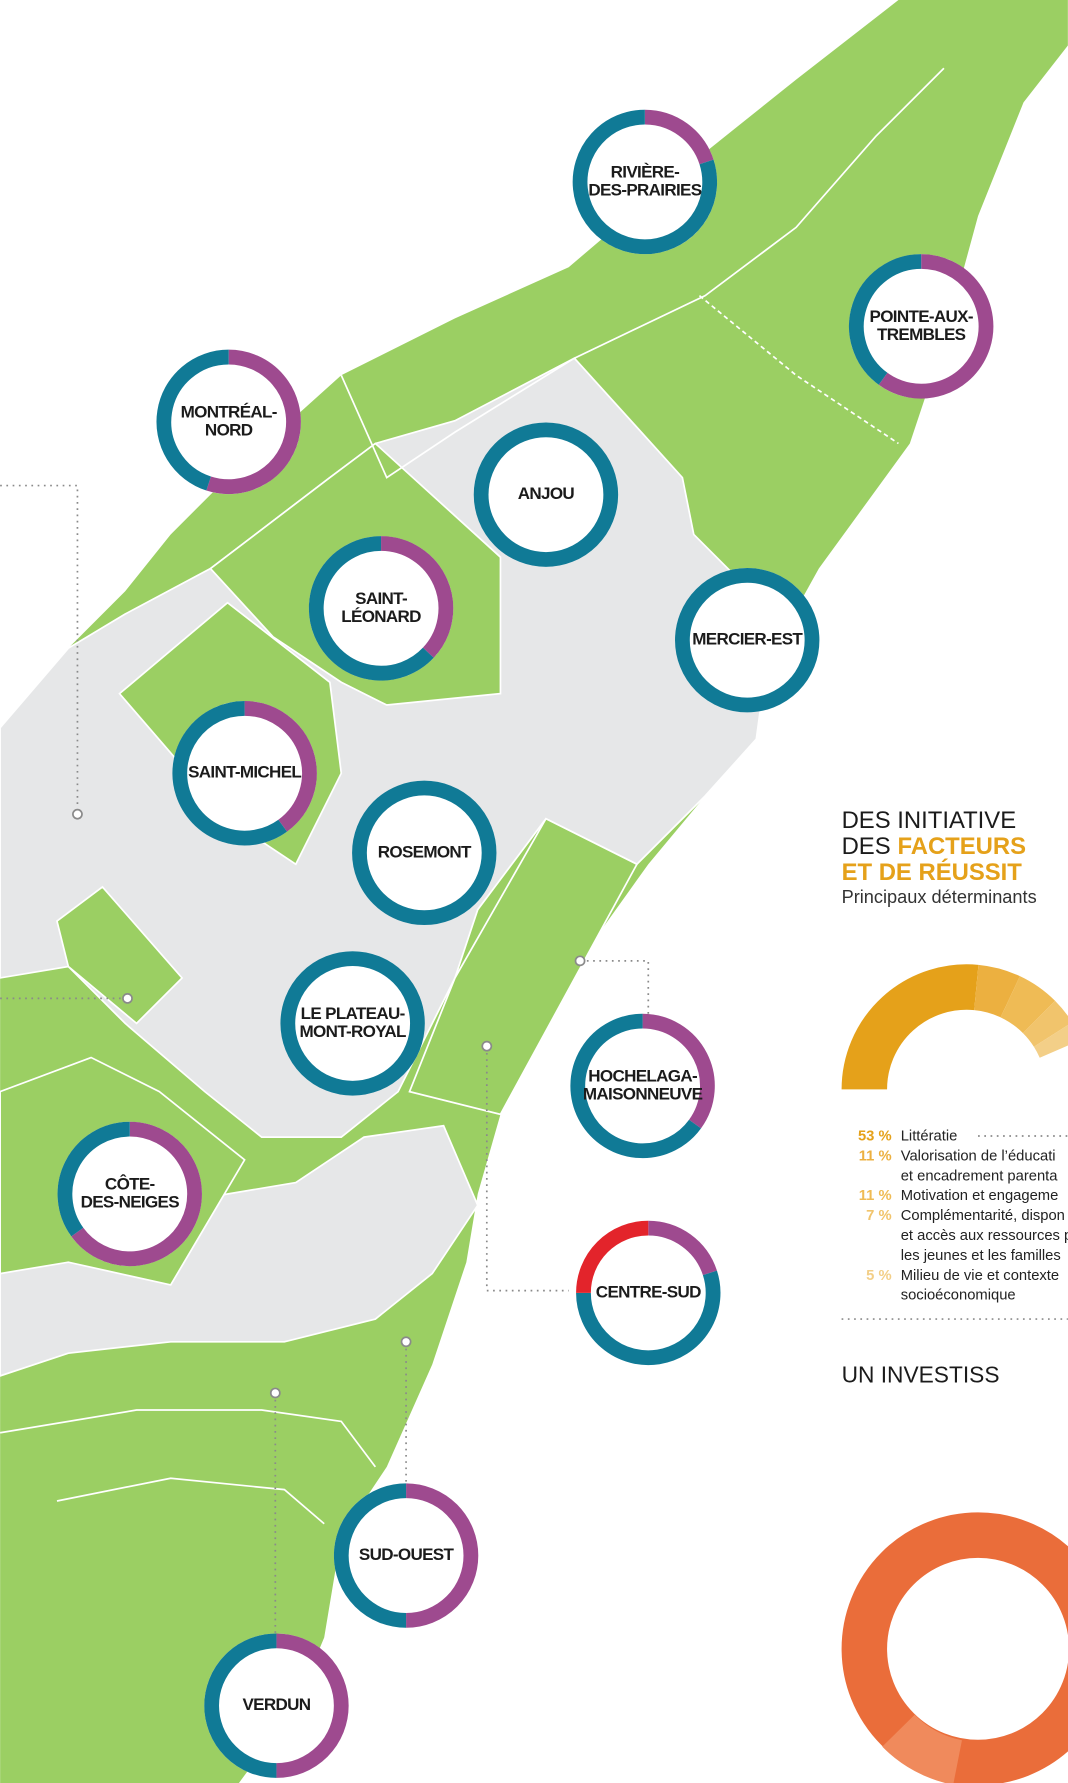 The height and width of the screenshot is (1783, 1068). I want to click on district-area, so click(239, 1250).